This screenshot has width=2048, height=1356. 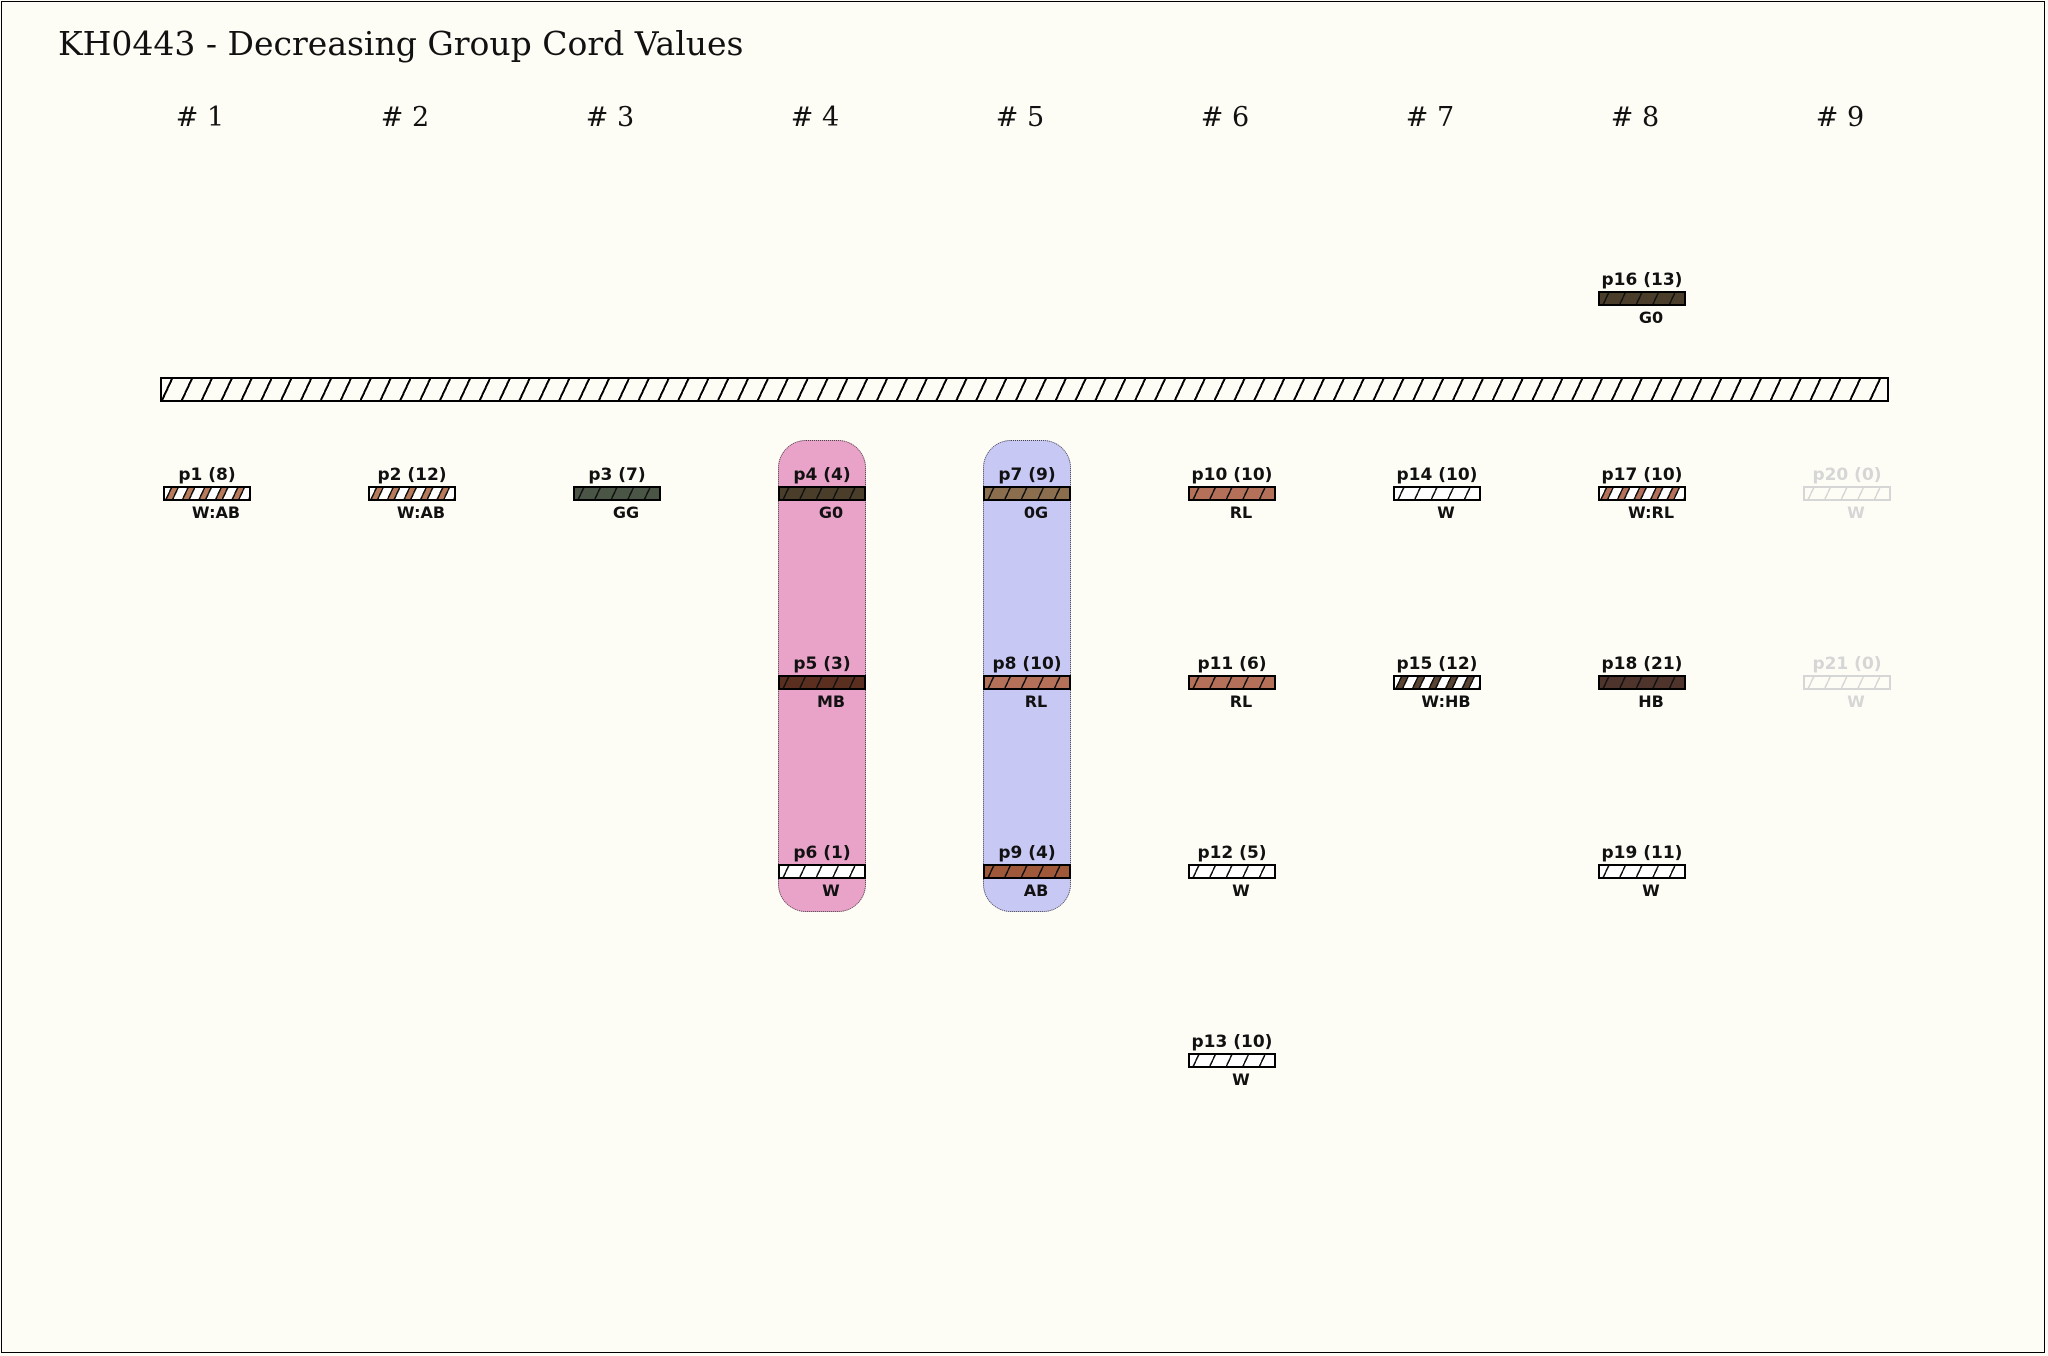 What do you see at coordinates (1651, 512) in the screenshot?
I see `cord-color-code: W:RL` at bounding box center [1651, 512].